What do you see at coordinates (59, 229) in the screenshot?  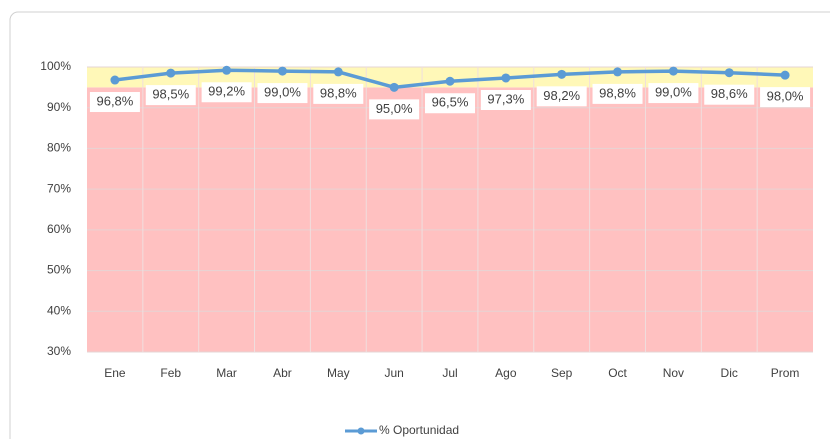 I see `y-tick-label: 60%` at bounding box center [59, 229].